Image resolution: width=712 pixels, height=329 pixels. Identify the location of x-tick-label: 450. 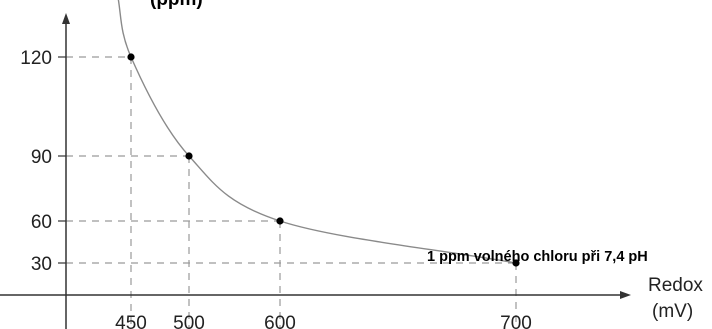
(131, 321).